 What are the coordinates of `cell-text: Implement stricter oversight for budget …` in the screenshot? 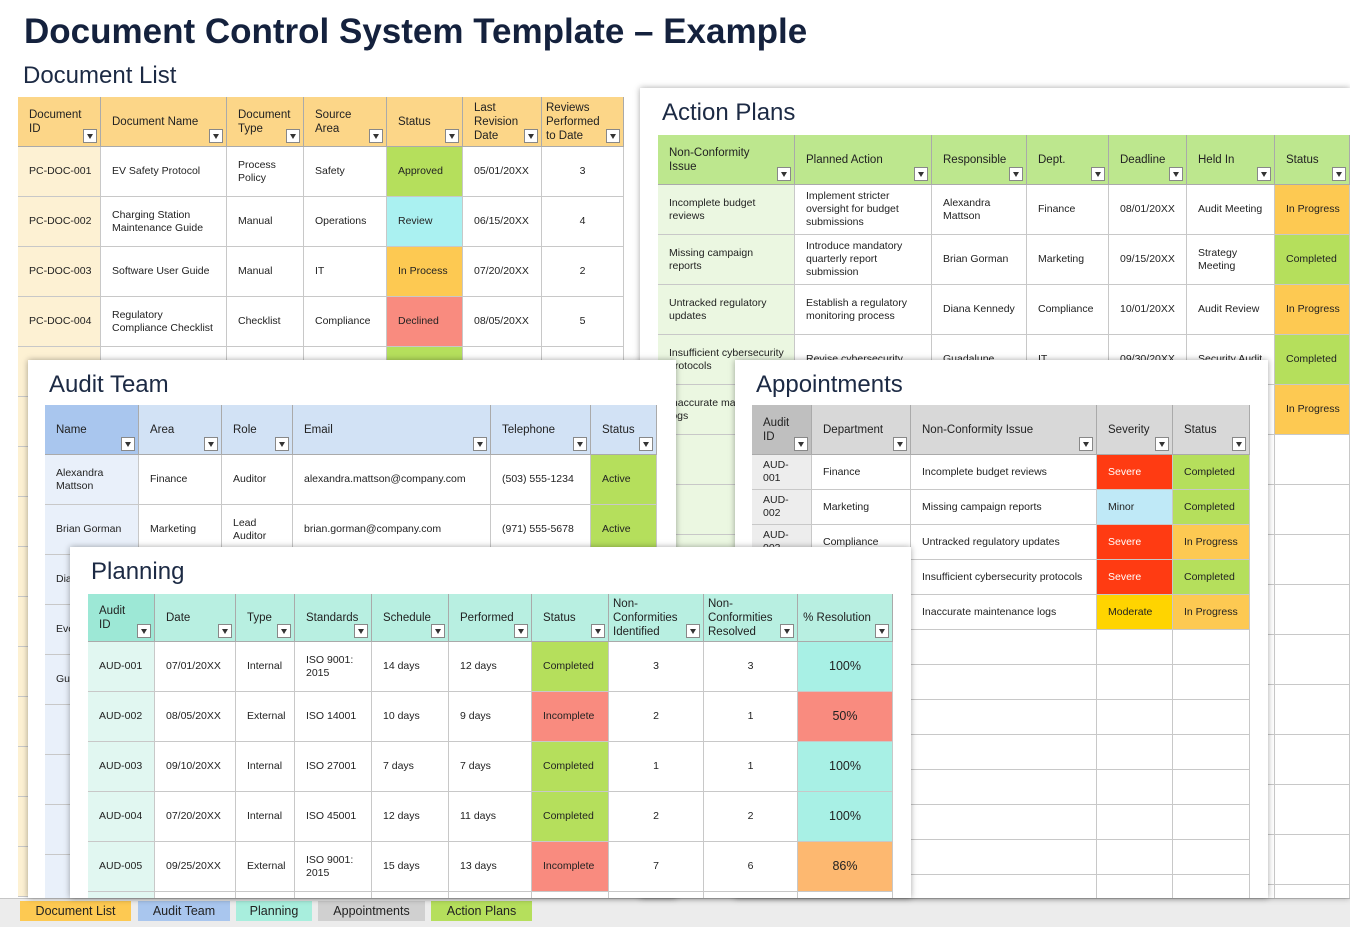 It's located at (852, 209).